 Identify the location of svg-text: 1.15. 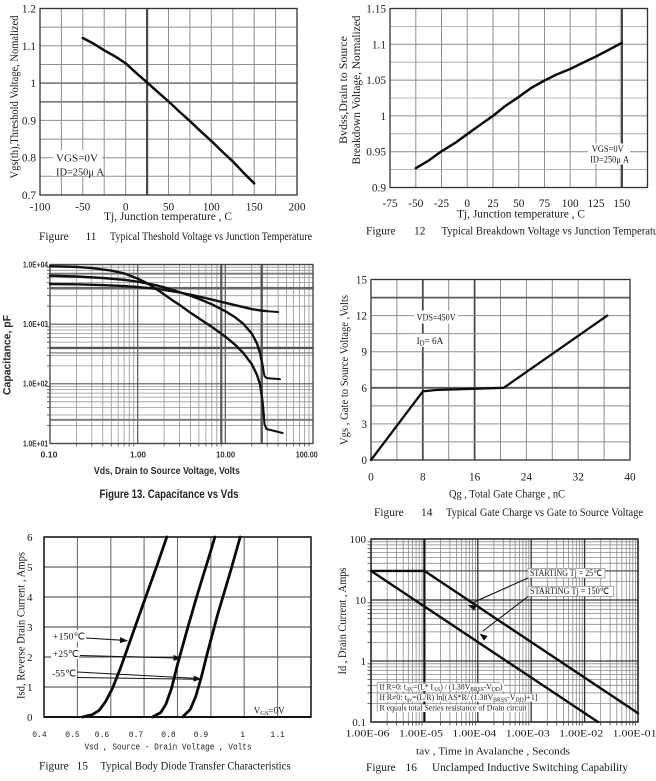
(376, 10).